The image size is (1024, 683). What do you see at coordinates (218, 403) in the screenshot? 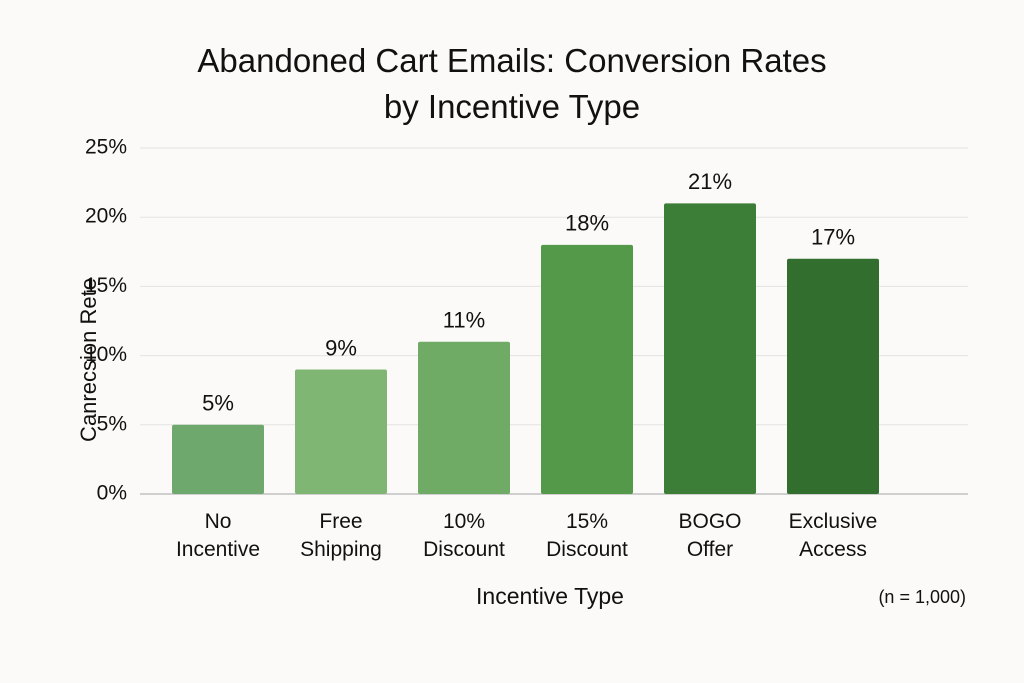
I see `value-label: 5%` at bounding box center [218, 403].